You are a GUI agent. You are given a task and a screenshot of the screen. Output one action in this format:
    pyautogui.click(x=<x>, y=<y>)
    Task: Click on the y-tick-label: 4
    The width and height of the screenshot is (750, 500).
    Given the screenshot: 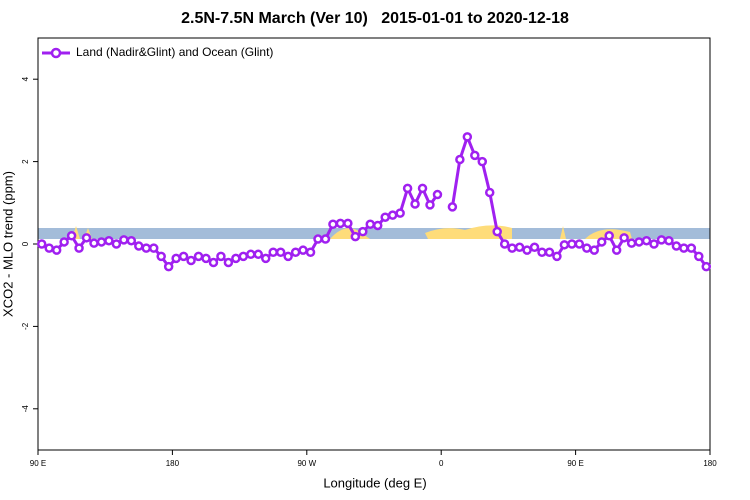 What is the action you would take?
    pyautogui.click(x=25, y=78)
    